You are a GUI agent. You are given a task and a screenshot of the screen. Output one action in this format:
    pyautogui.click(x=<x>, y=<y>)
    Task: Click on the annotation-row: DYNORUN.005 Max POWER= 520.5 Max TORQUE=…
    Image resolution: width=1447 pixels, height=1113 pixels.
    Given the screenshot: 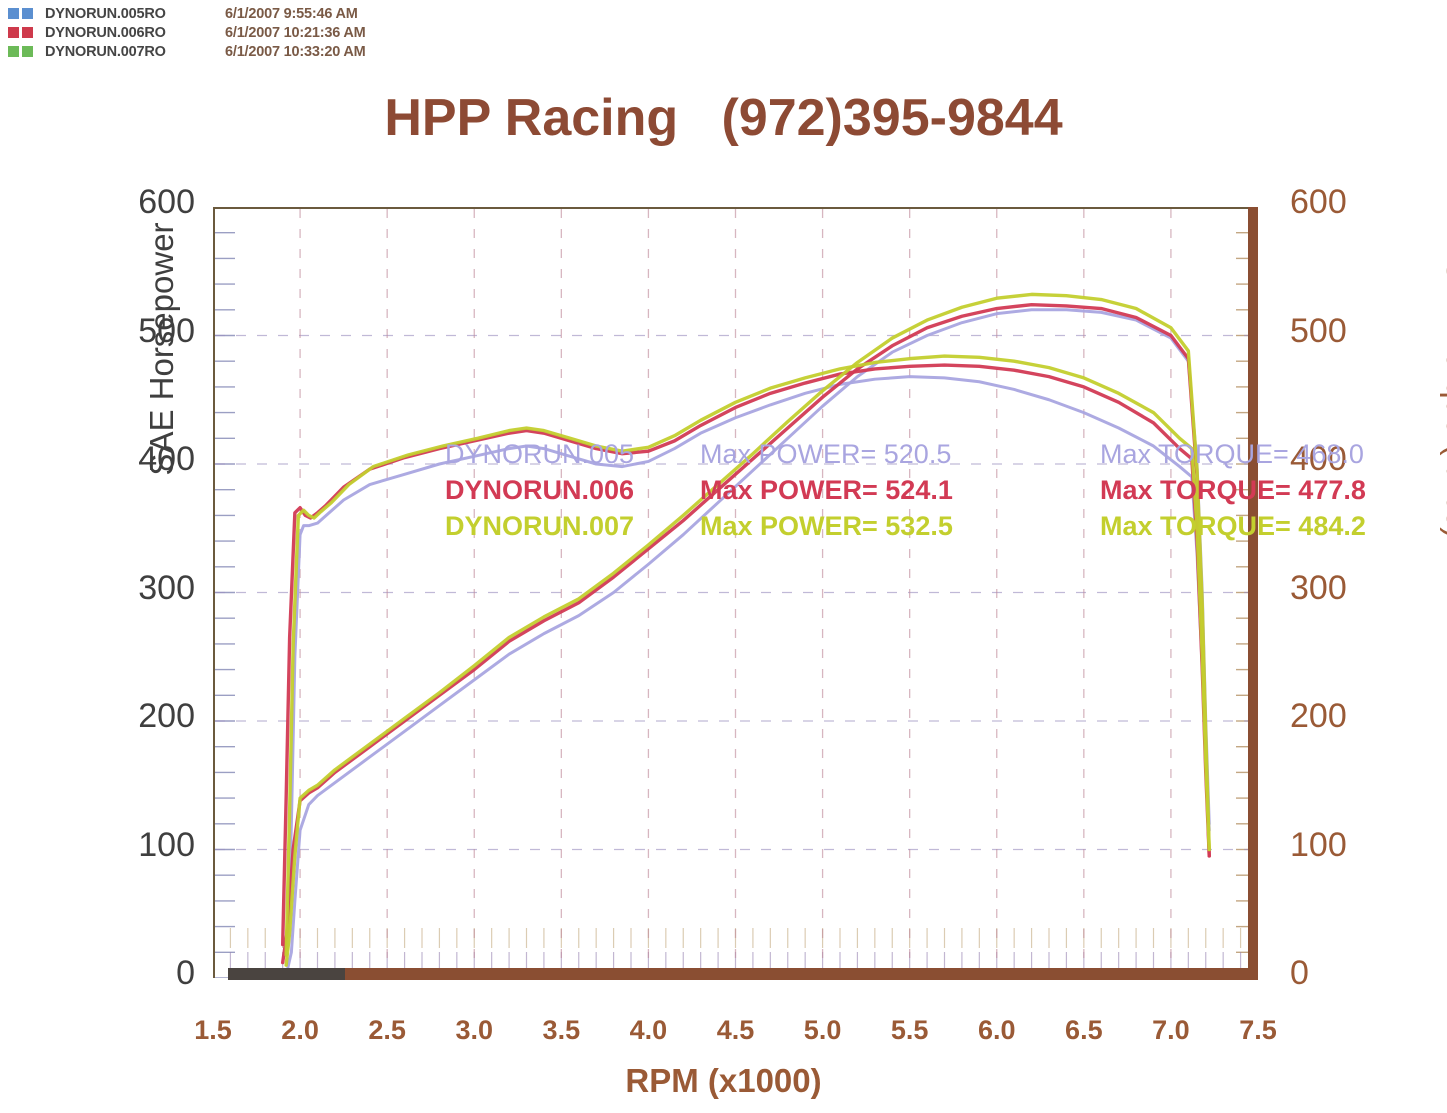 What is the action you would take?
    pyautogui.click(x=946, y=457)
    